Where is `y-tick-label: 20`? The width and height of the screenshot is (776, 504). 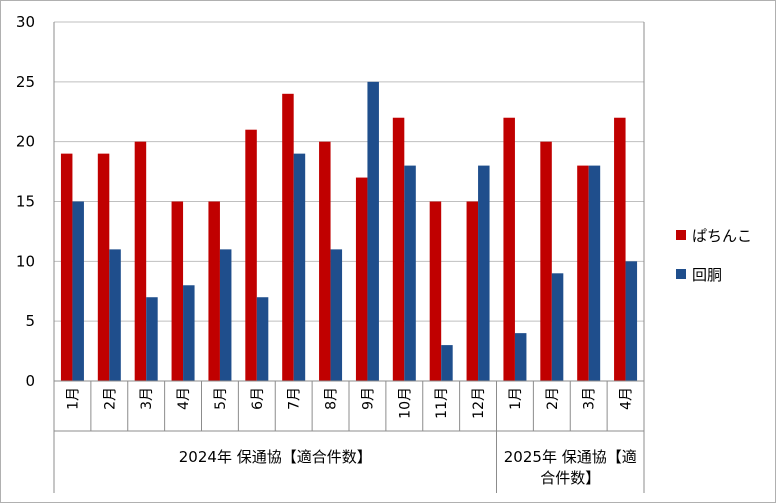 y-tick-label: 20 is located at coordinates (25, 142).